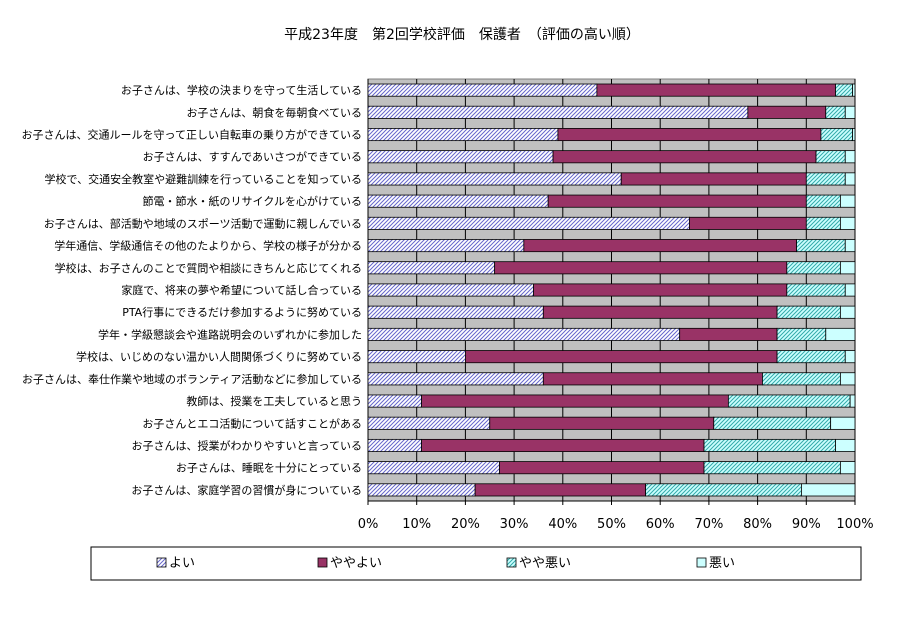 The width and height of the screenshot is (897, 635). Describe the element at coordinates (230, 334) in the screenshot. I see `category-label: 学年・学級懇談会や進路説明会のいずれかに参加した` at that location.